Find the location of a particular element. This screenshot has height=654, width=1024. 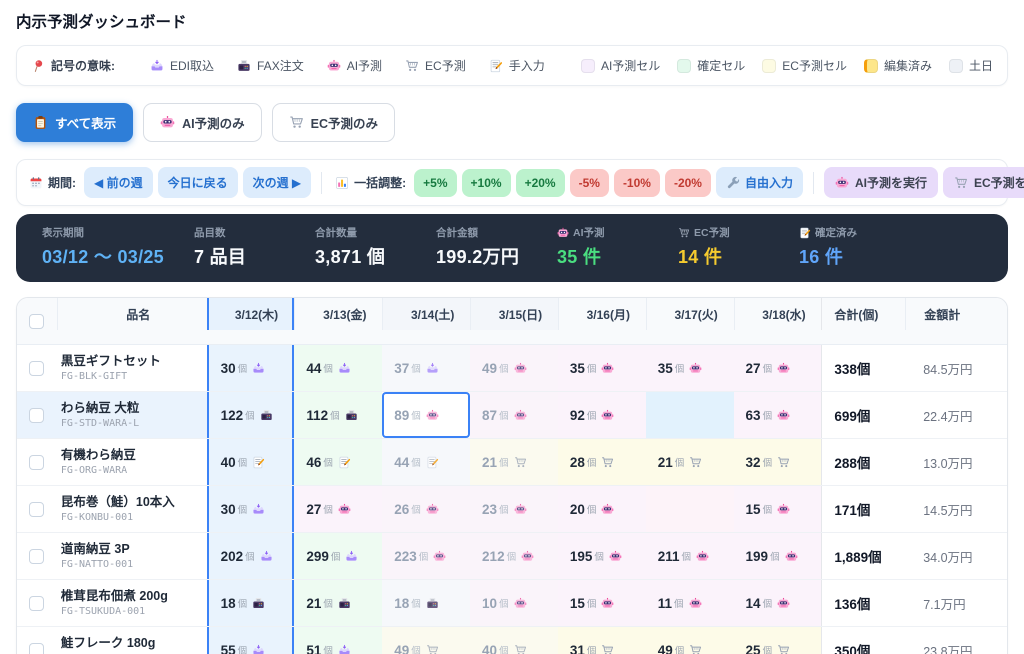

forecast-cell: 28 個 is located at coordinates (601, 462).